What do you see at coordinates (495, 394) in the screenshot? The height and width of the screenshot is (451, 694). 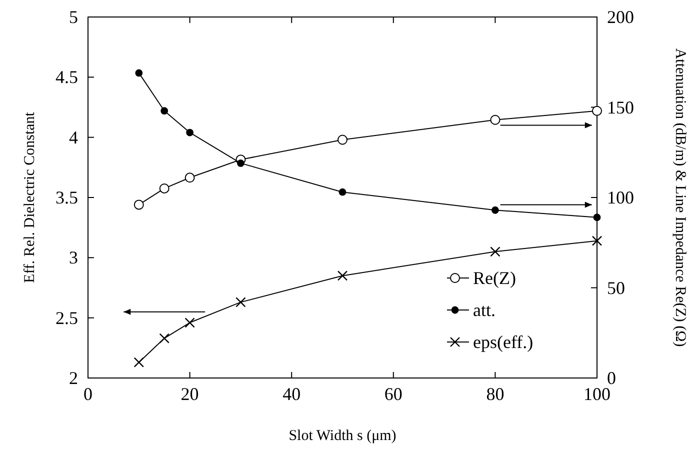 I see `x-tick-label: 80` at bounding box center [495, 394].